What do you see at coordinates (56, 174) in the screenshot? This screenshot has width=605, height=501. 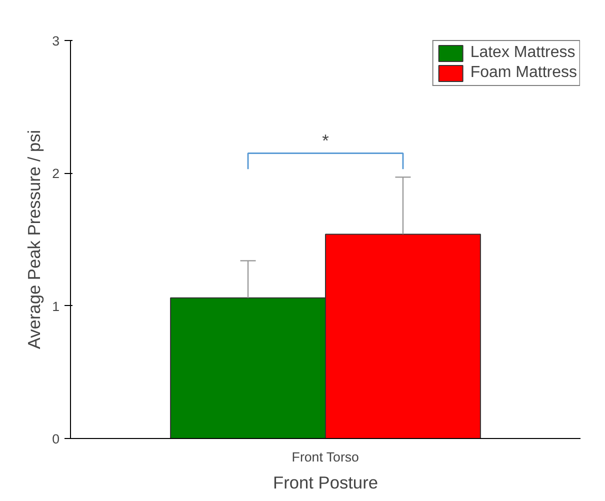 I see `y-tick-label: 2` at bounding box center [56, 174].